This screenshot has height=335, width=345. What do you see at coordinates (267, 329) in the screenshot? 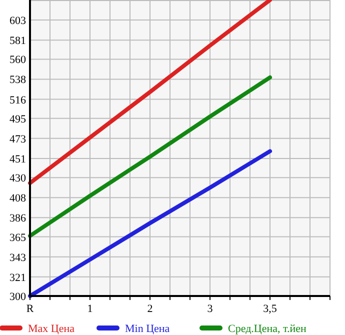
I see `legend-label: Сред.Цена, т.йен` at bounding box center [267, 329].